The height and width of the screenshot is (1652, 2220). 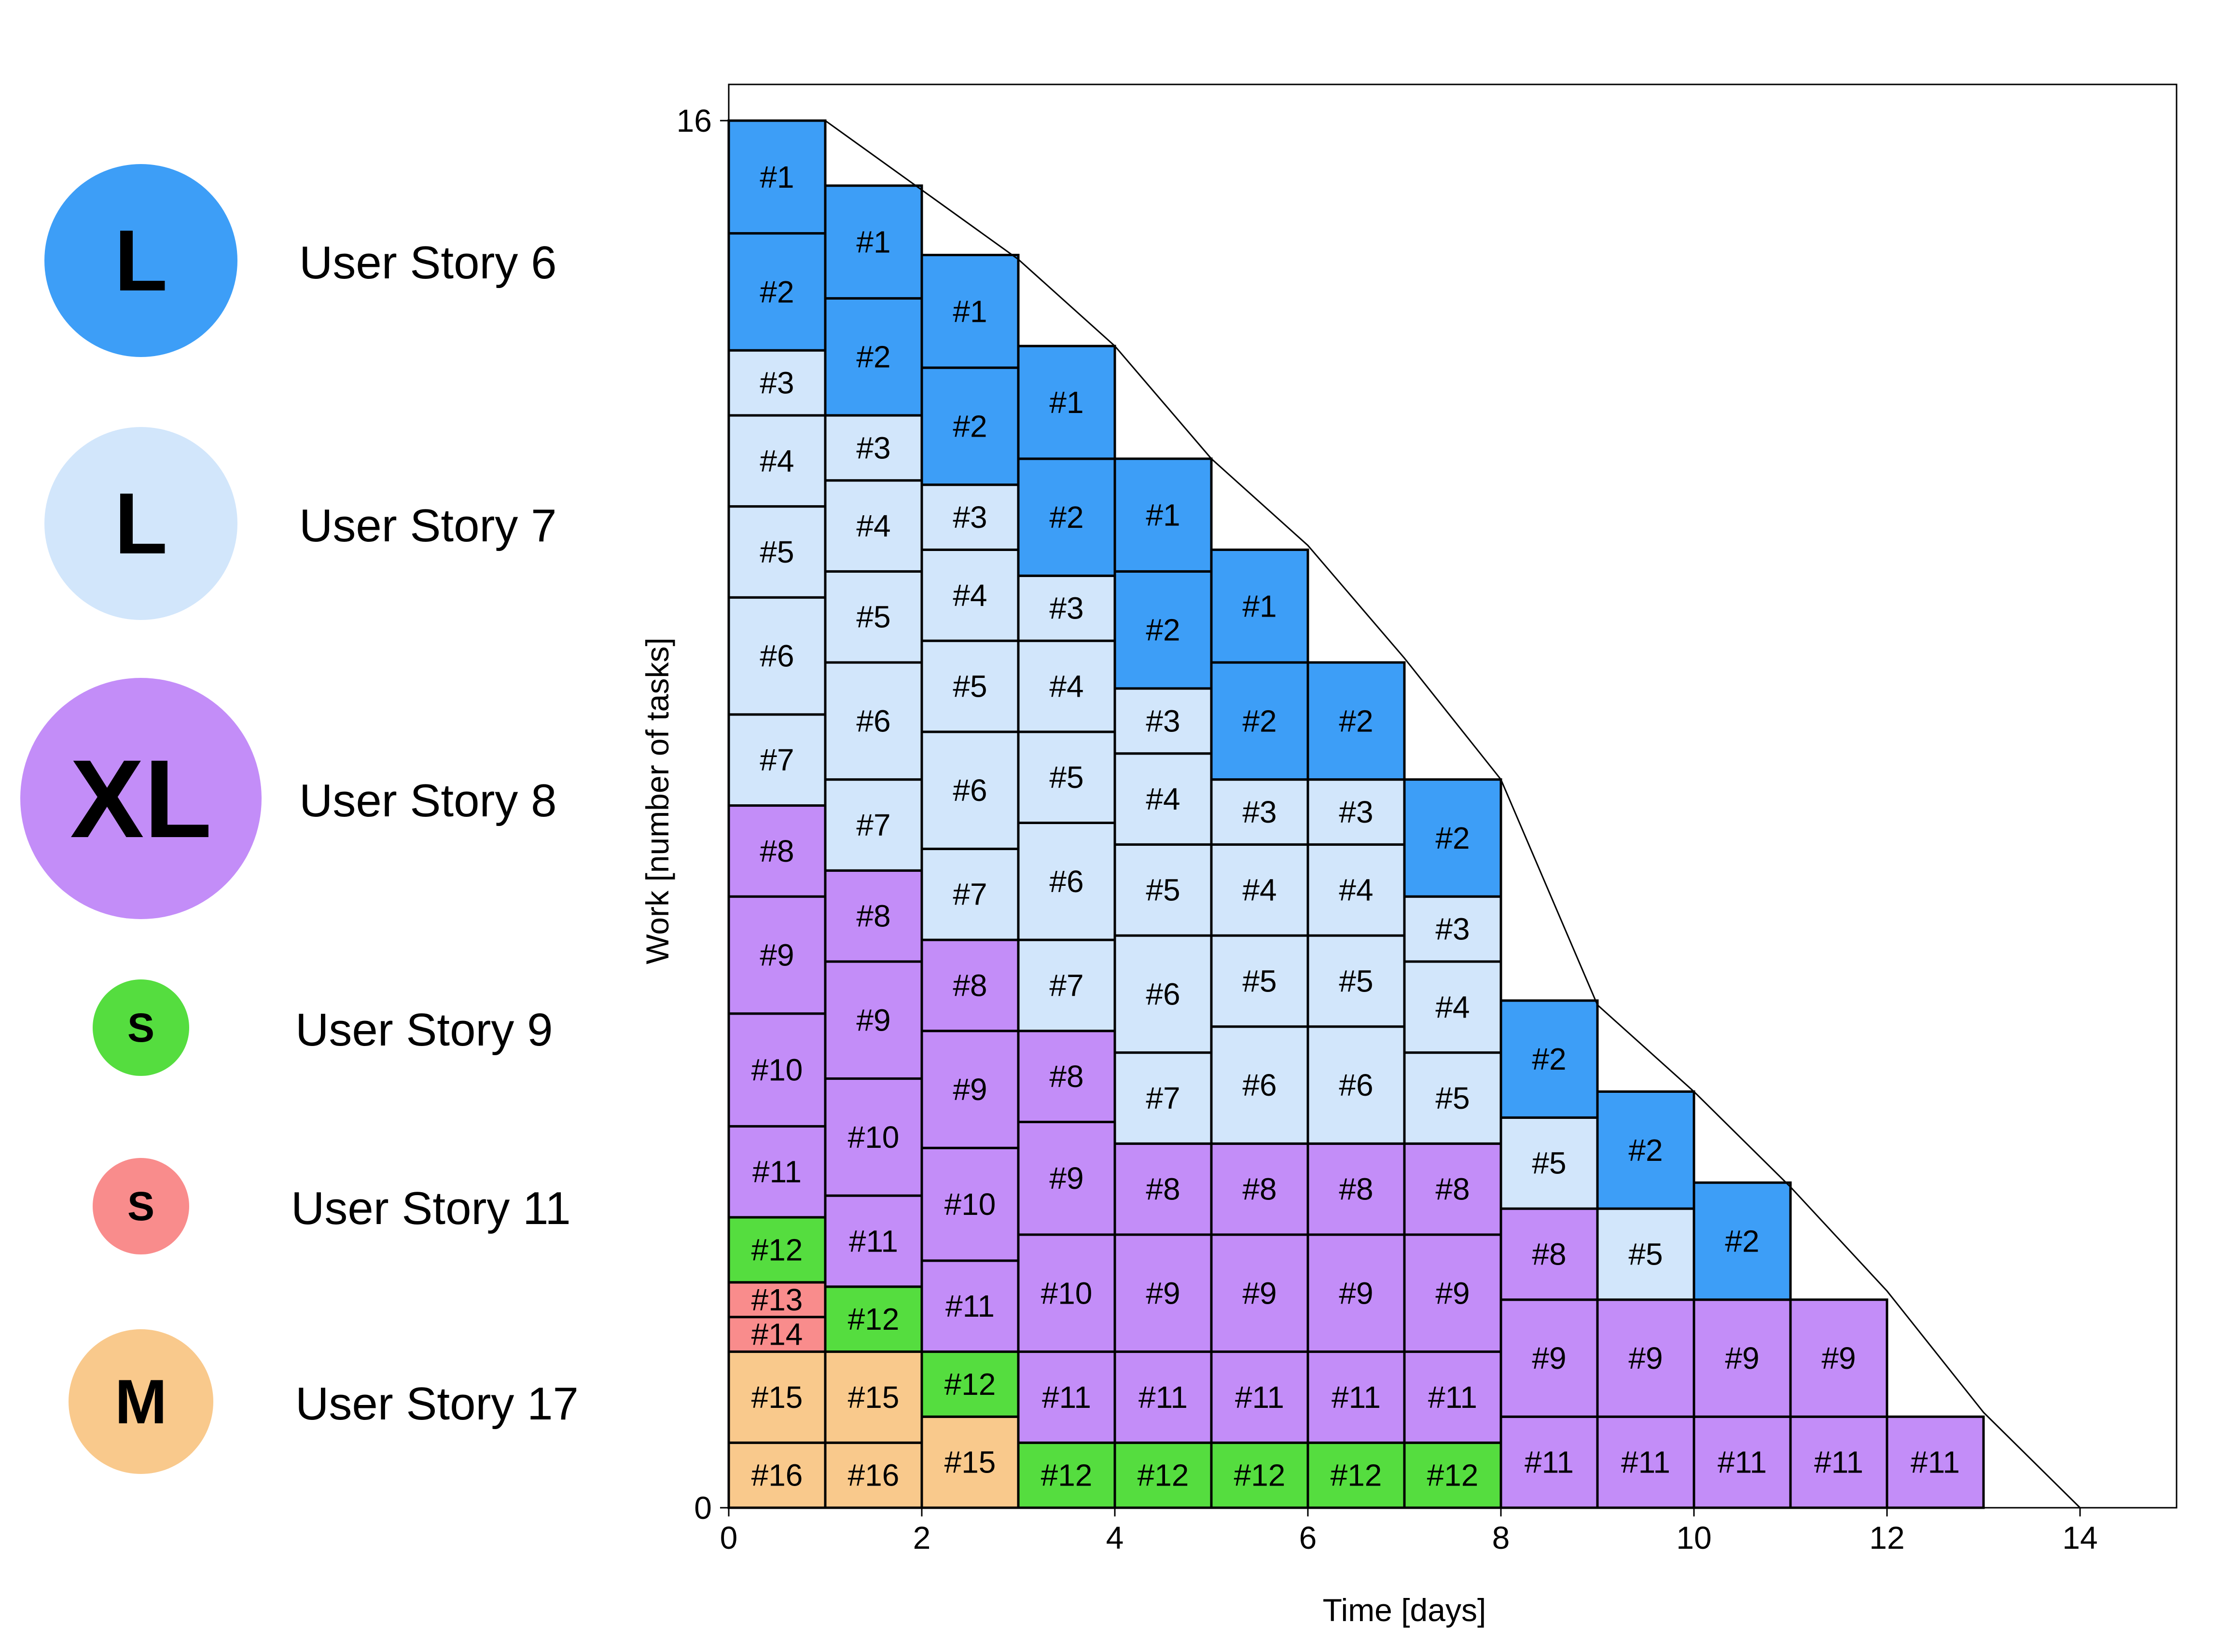 What do you see at coordinates (694, 120) in the screenshot?
I see `y-tick-label: 16` at bounding box center [694, 120].